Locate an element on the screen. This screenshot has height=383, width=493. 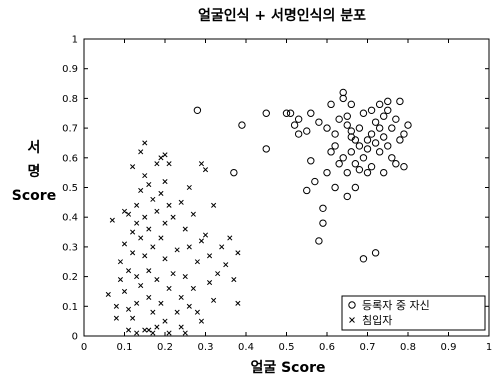
legend-marker-x is located at coordinates (352, 320).